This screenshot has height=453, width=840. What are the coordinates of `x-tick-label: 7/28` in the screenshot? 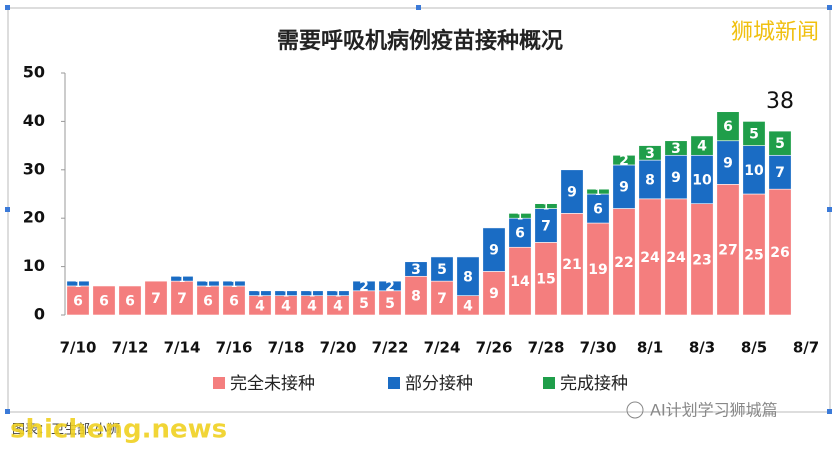 It's located at (546, 348).